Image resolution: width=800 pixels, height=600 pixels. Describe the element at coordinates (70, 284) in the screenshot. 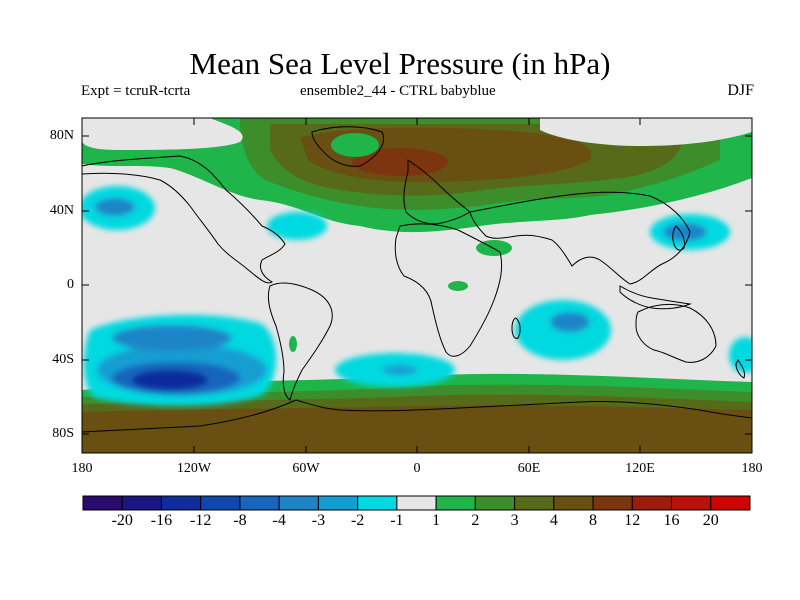

I see `lat-label-eq: 0` at that location.